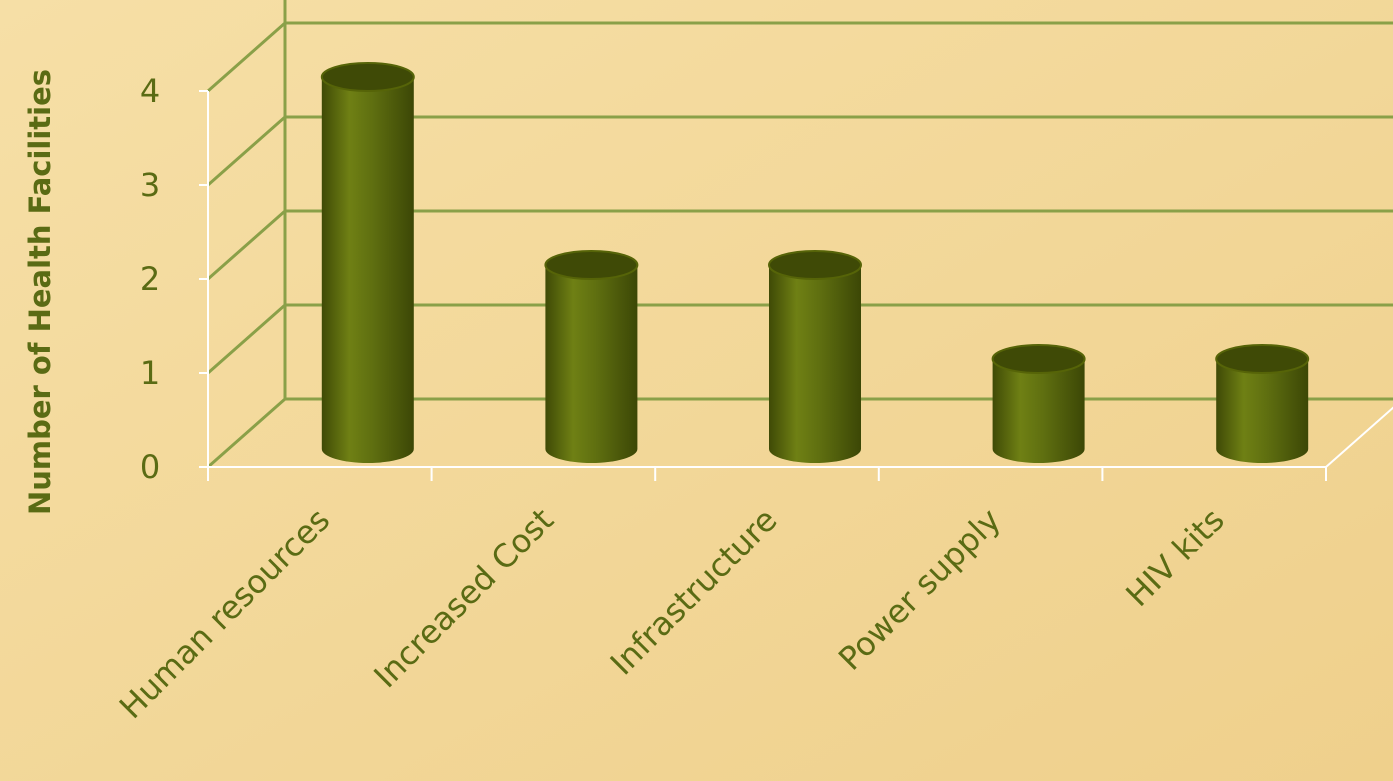  I want to click on y-tick-label-4: 4, so click(150, 91).